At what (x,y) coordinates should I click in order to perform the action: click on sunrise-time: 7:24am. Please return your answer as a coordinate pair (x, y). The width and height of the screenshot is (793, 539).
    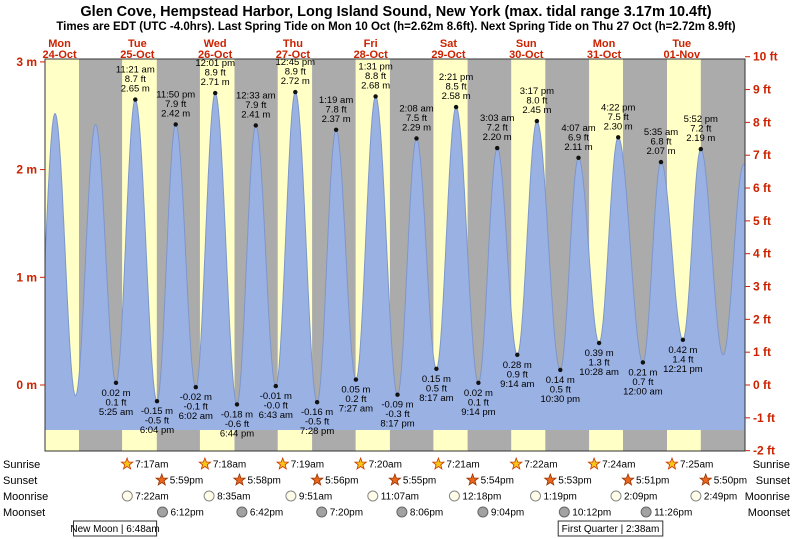
    Looking at the image, I should click on (618, 465).